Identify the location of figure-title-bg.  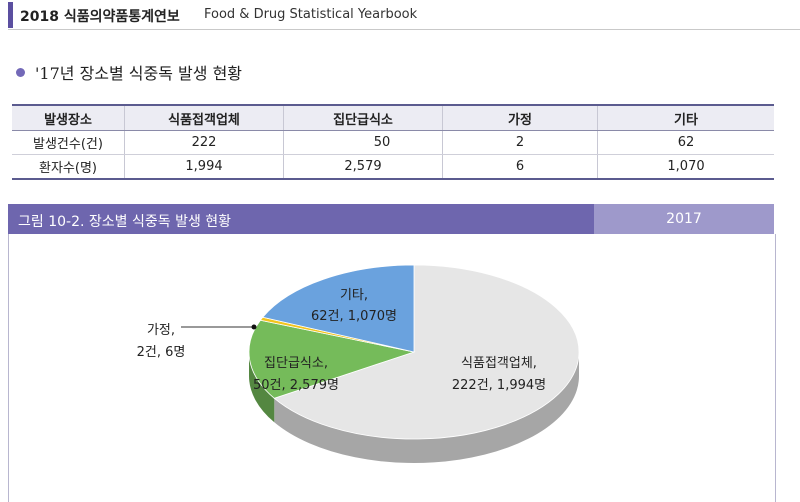
(301, 219).